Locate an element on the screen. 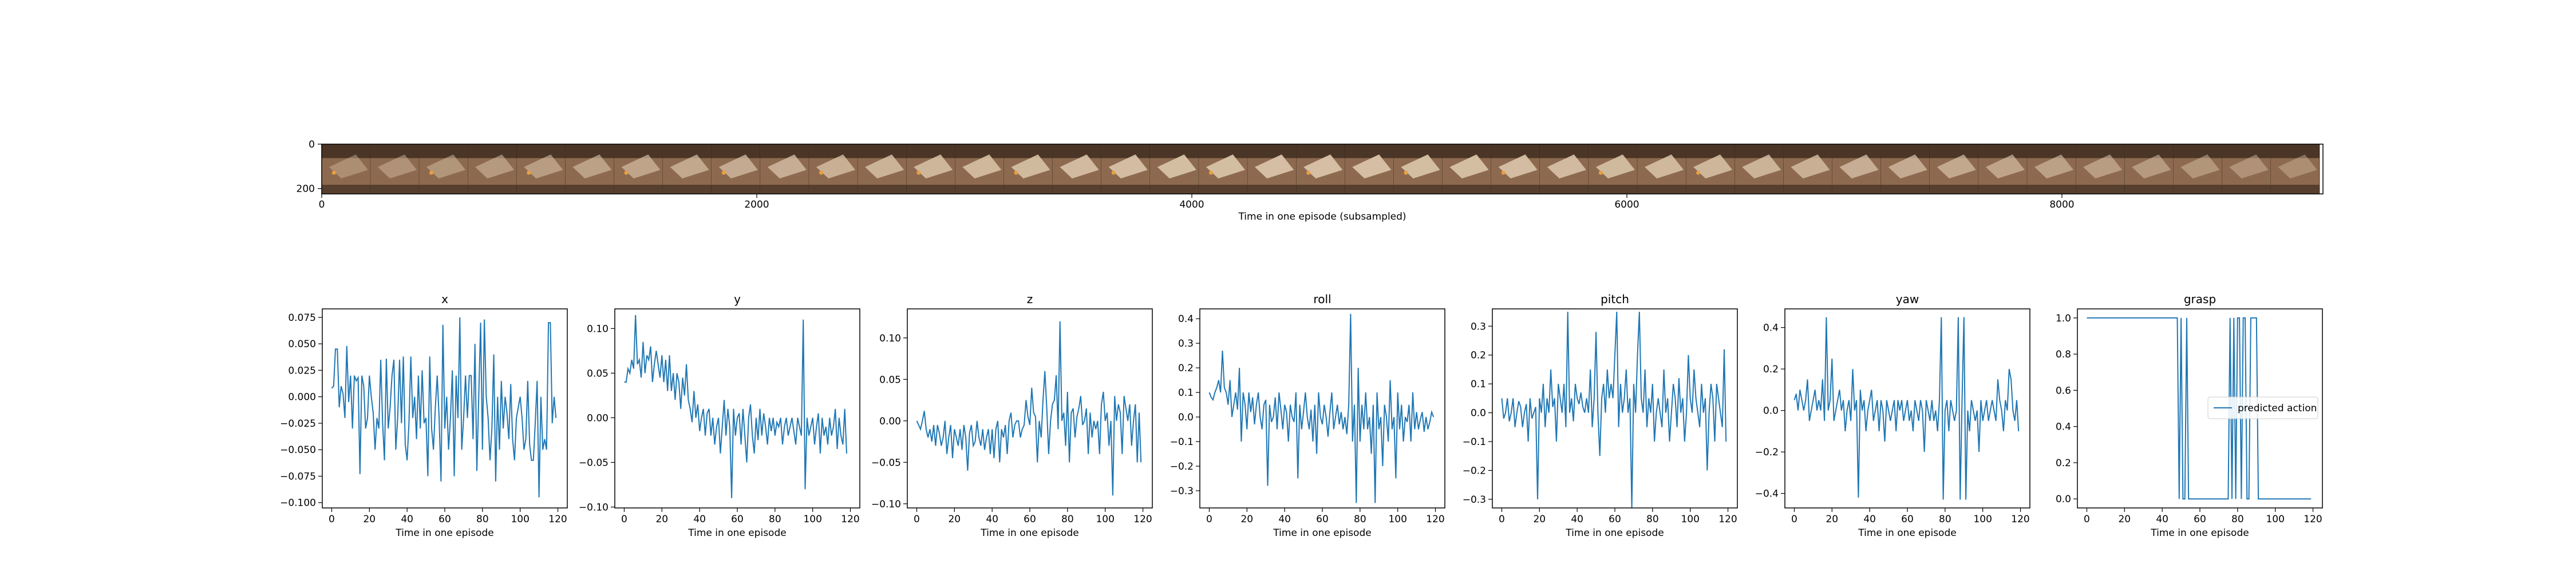 The image size is (2576, 572). y-tick-label: 0.0 is located at coordinates (2063, 499).